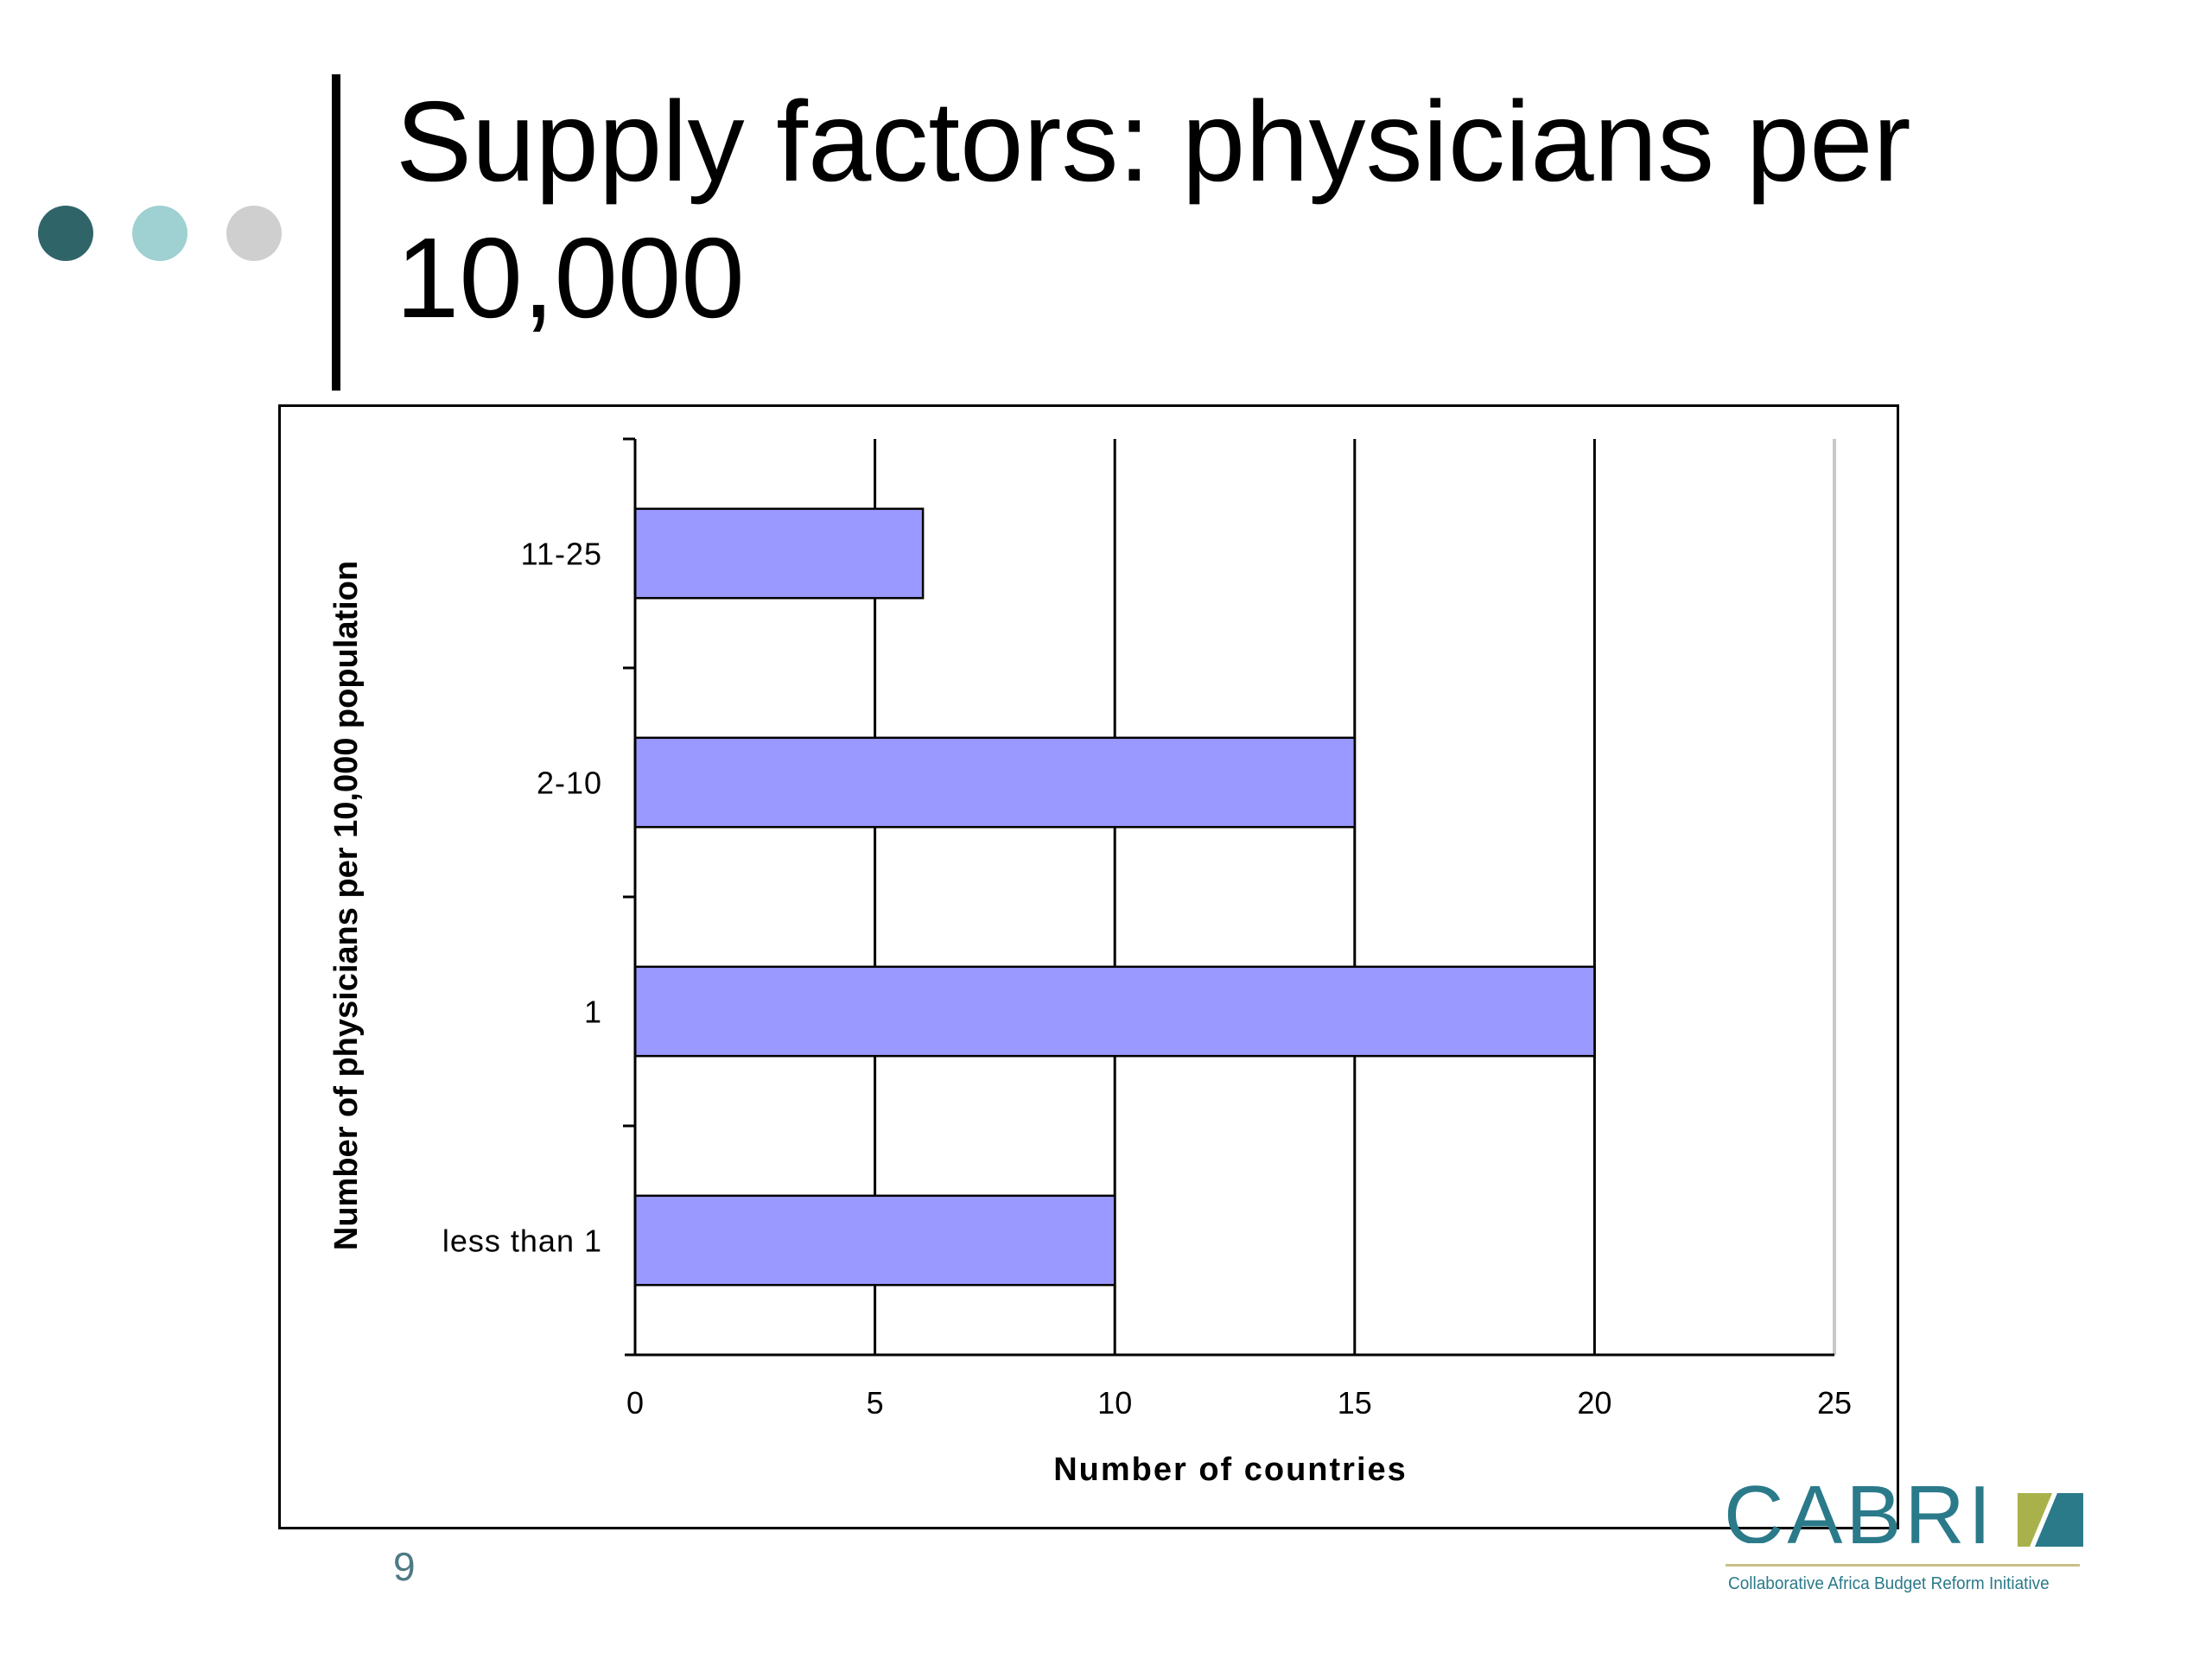 This screenshot has height=1659, width=2212. Describe the element at coordinates (1153, 141) in the screenshot. I see `slide-title-line-1: Supply factors: physicians per` at that location.